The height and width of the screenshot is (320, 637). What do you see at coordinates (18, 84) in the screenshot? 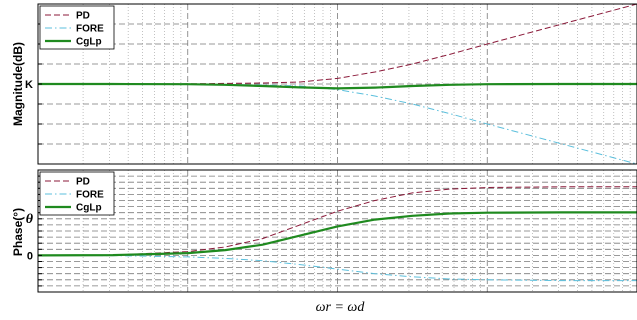
I see `magnitude-axis-label: Magnitude(dB)` at bounding box center [18, 84].